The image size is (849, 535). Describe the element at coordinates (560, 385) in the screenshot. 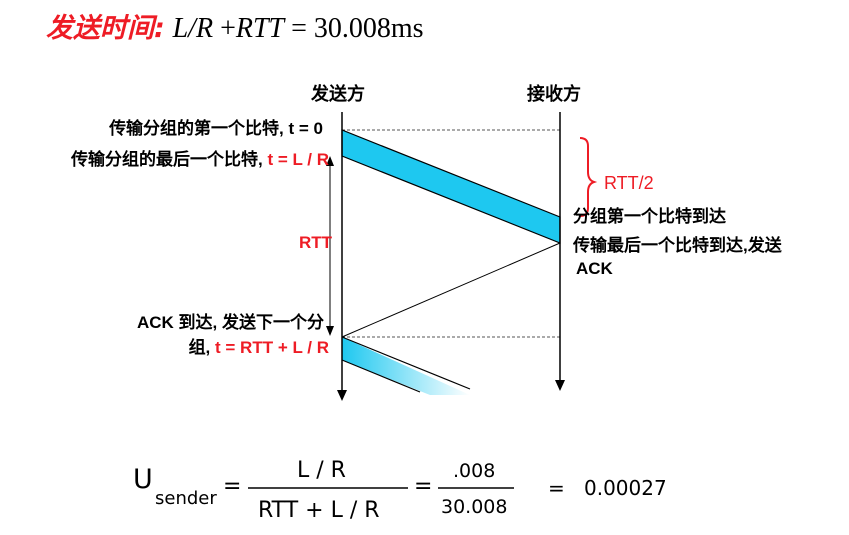

I see `receiver-arrowhead` at that location.